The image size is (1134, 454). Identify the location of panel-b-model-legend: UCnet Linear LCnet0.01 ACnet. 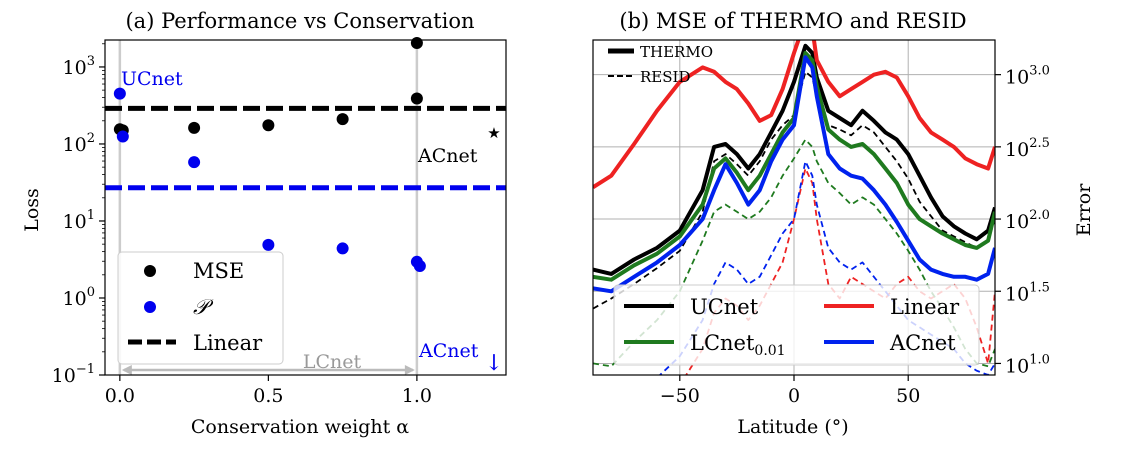
(796, 325).